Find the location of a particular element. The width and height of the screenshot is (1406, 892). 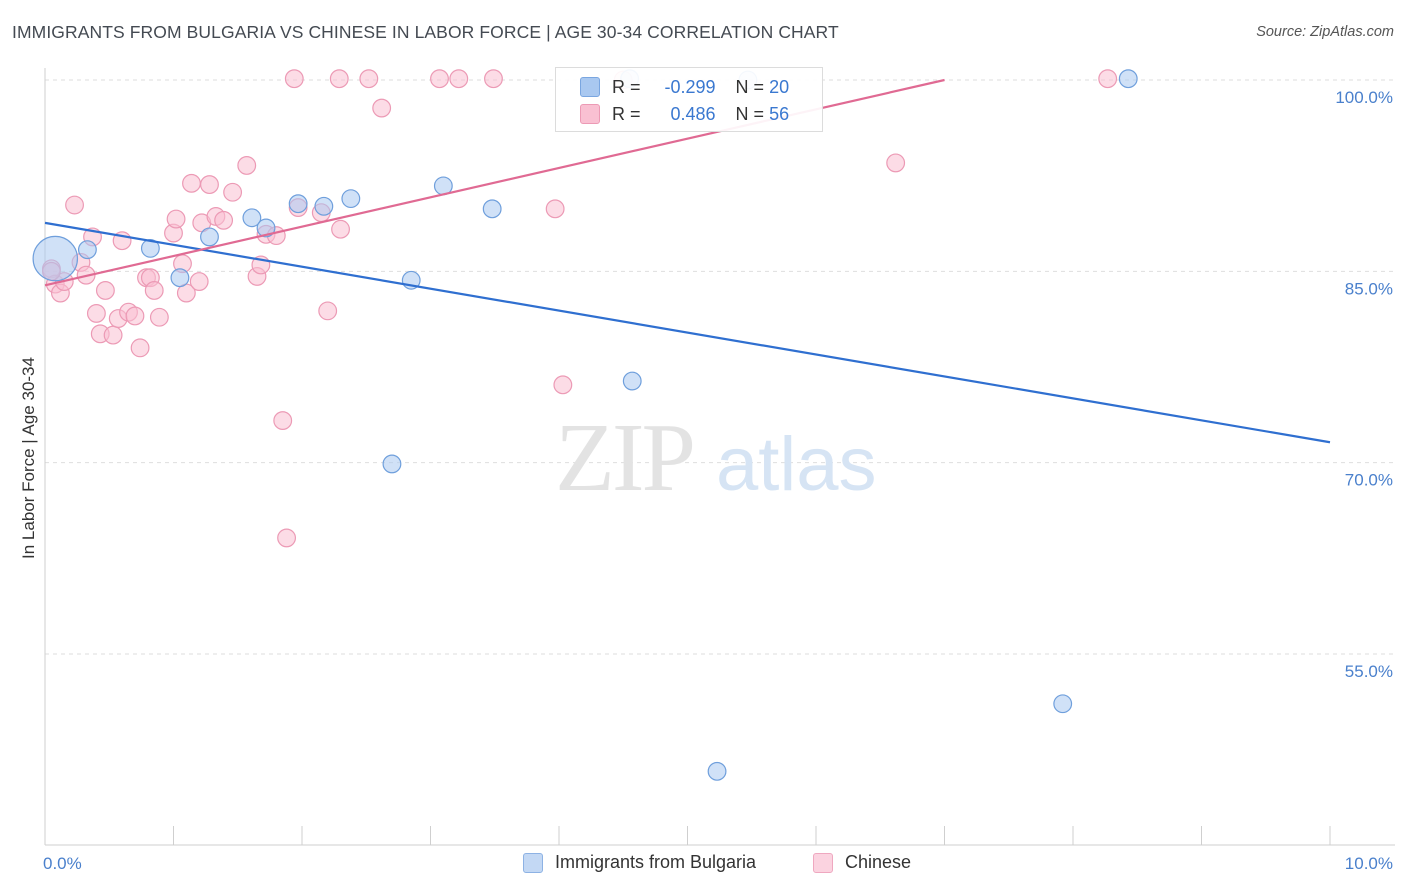

y-axis-label: In Labor Force | Age 30-34 is located at coordinates (28, 458).